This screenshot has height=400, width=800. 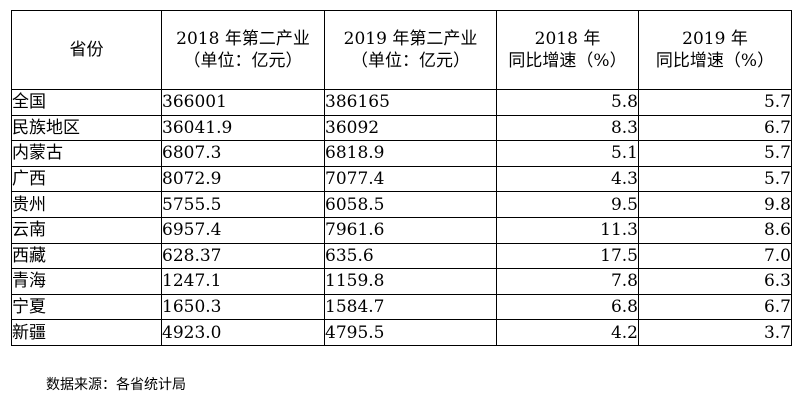 I want to click on table-row: 云南 6957.4 7961.6 11.3 8.6, so click(x=401, y=230).